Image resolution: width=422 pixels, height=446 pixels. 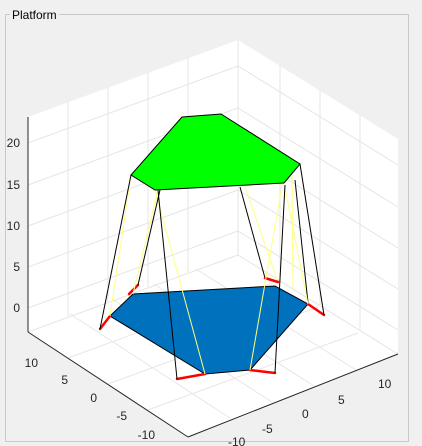 I want to click on z-tick-label: 10, so click(x=14, y=226).